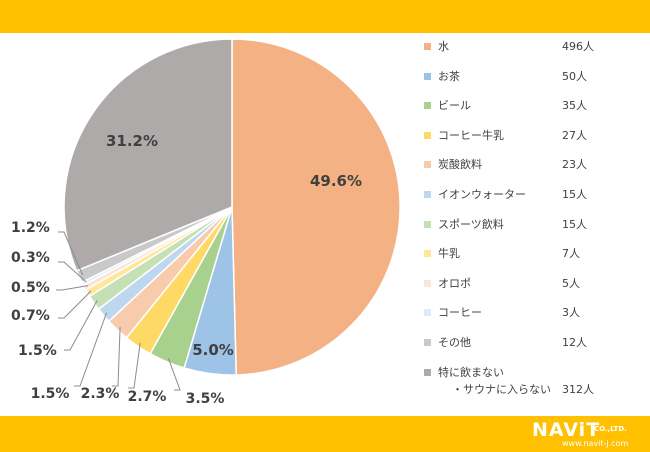 This screenshot has width=650, height=452. What do you see at coordinates (454, 342) in the screenshot?
I see `legend-label-11: その他` at bounding box center [454, 342].